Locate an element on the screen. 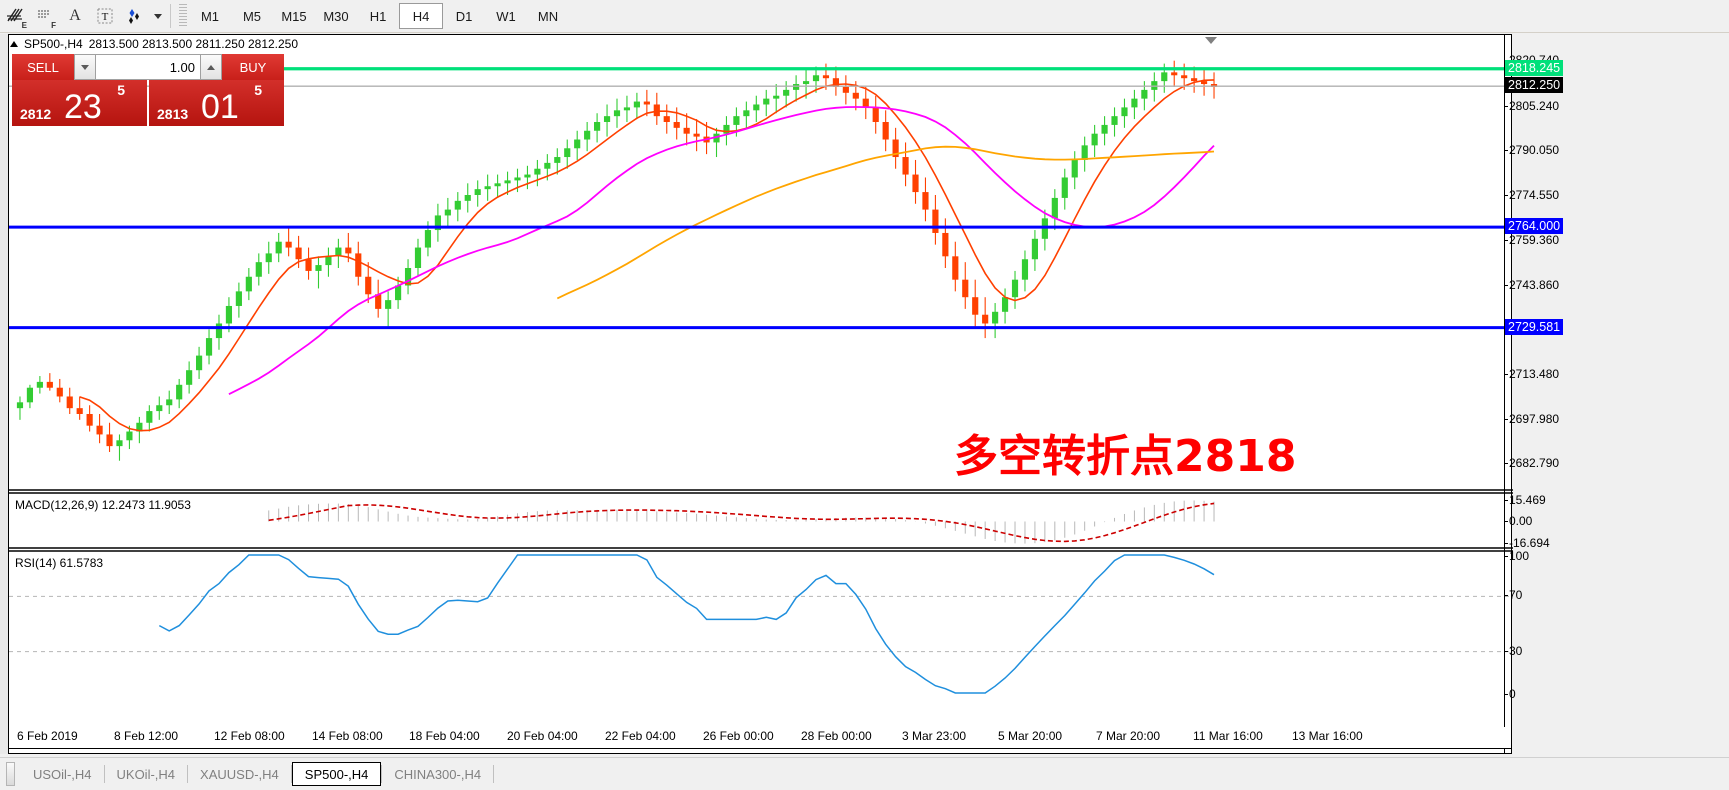 This screenshot has height=790, width=1729. last-price-tag: 2812.250 is located at coordinates (1534, 85).